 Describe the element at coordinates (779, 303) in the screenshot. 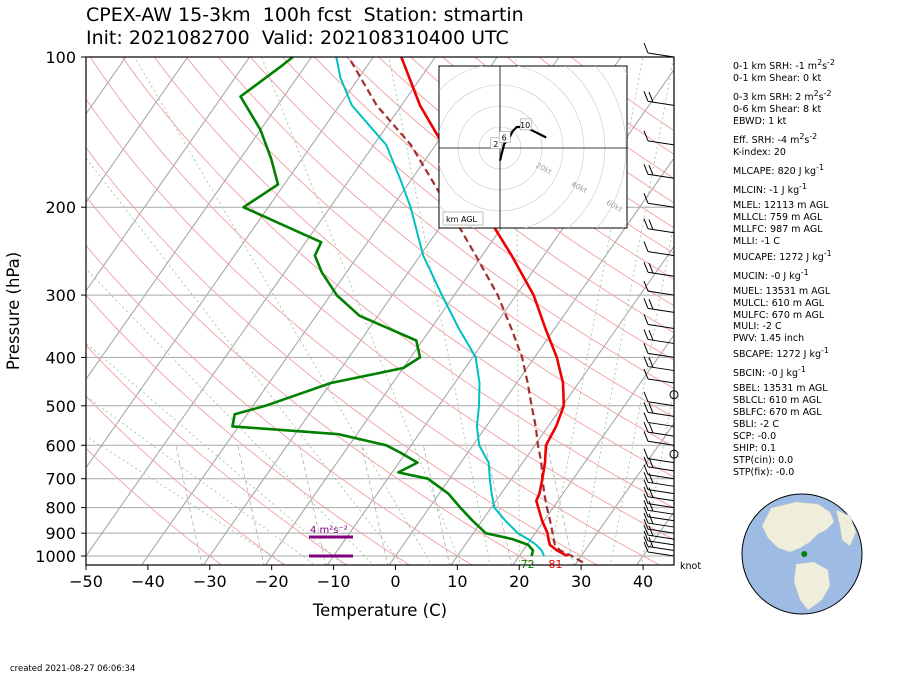

I see `stat-line: MULCL: 610 m AGL` at that location.